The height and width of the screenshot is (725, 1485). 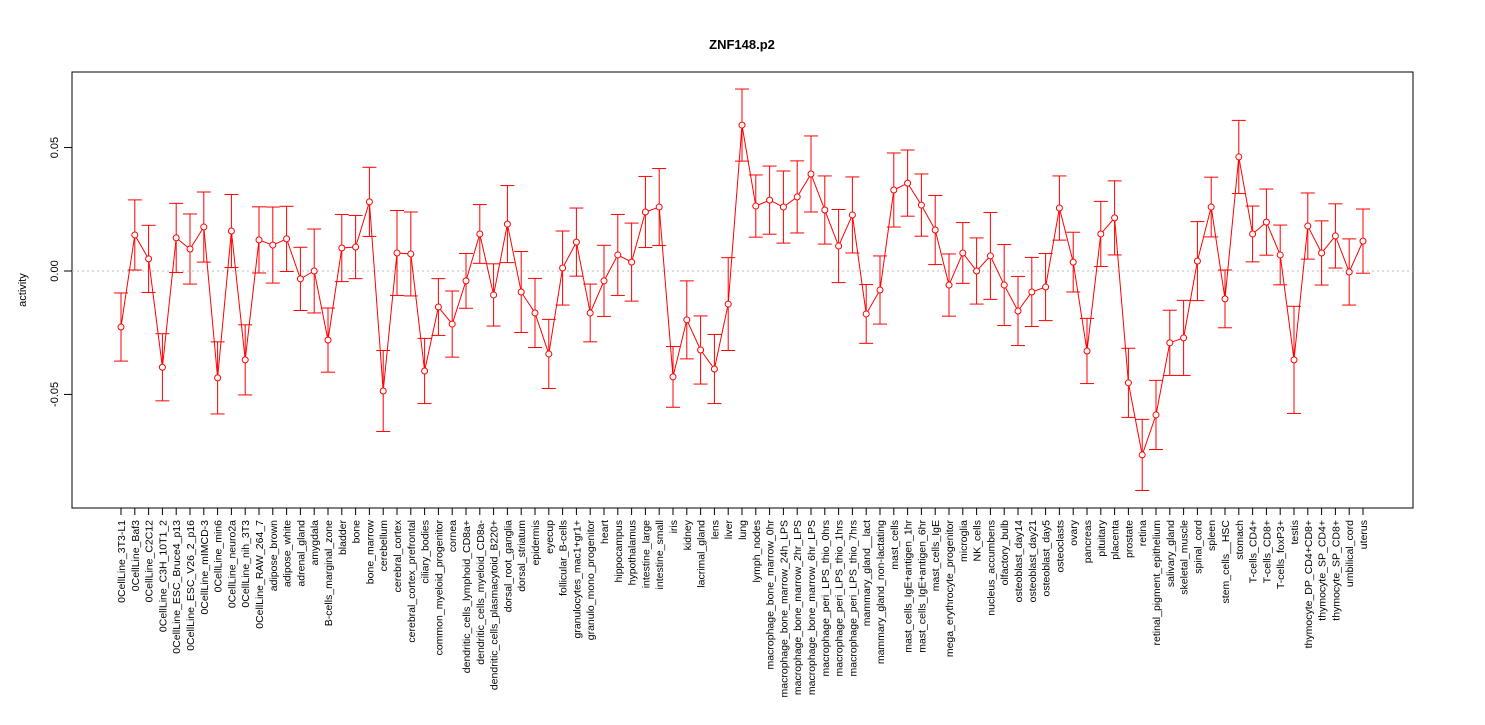 I want to click on x-tick-label: pituitary, so click(x=1102, y=538).